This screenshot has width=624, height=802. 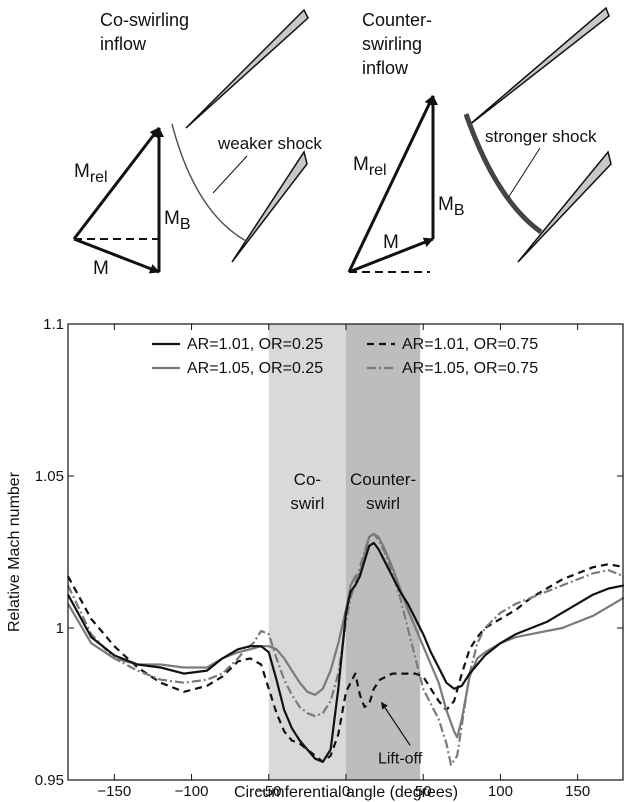 I want to click on x-axis-label: Circumferential angle (degrees), so click(x=346, y=792).